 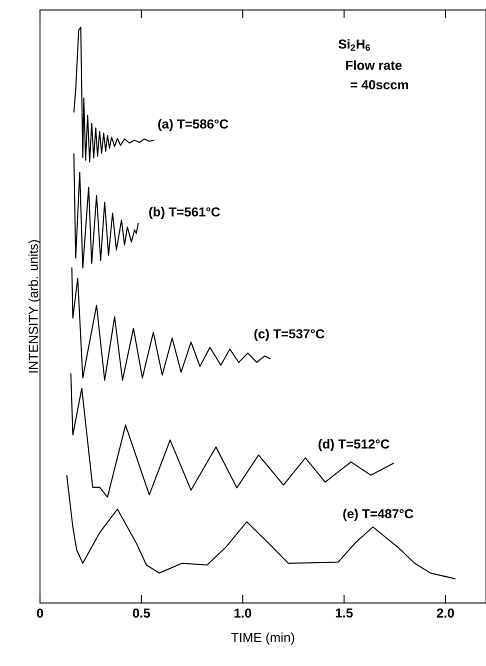 What do you see at coordinates (141, 613) in the screenshot?
I see `x-tick-label: 0.5` at bounding box center [141, 613].